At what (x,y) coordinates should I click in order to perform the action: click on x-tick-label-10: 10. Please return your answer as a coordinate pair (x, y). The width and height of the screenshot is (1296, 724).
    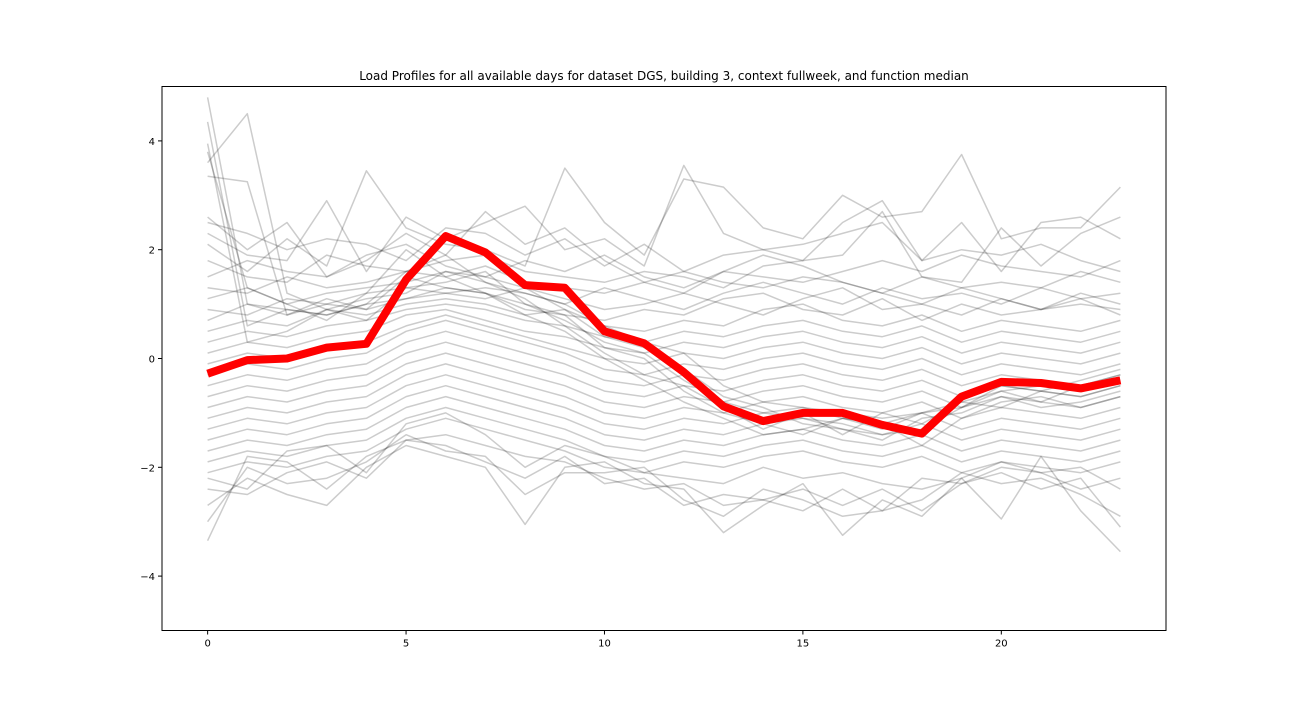
    Looking at the image, I should click on (604, 644).